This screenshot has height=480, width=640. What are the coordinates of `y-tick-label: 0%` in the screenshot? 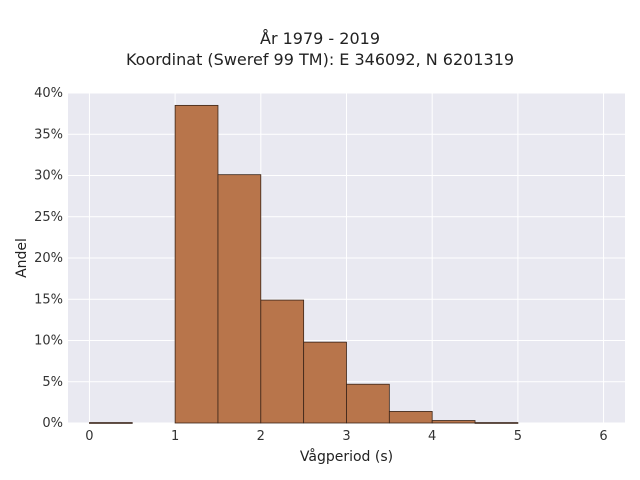 It's located at (52, 423).